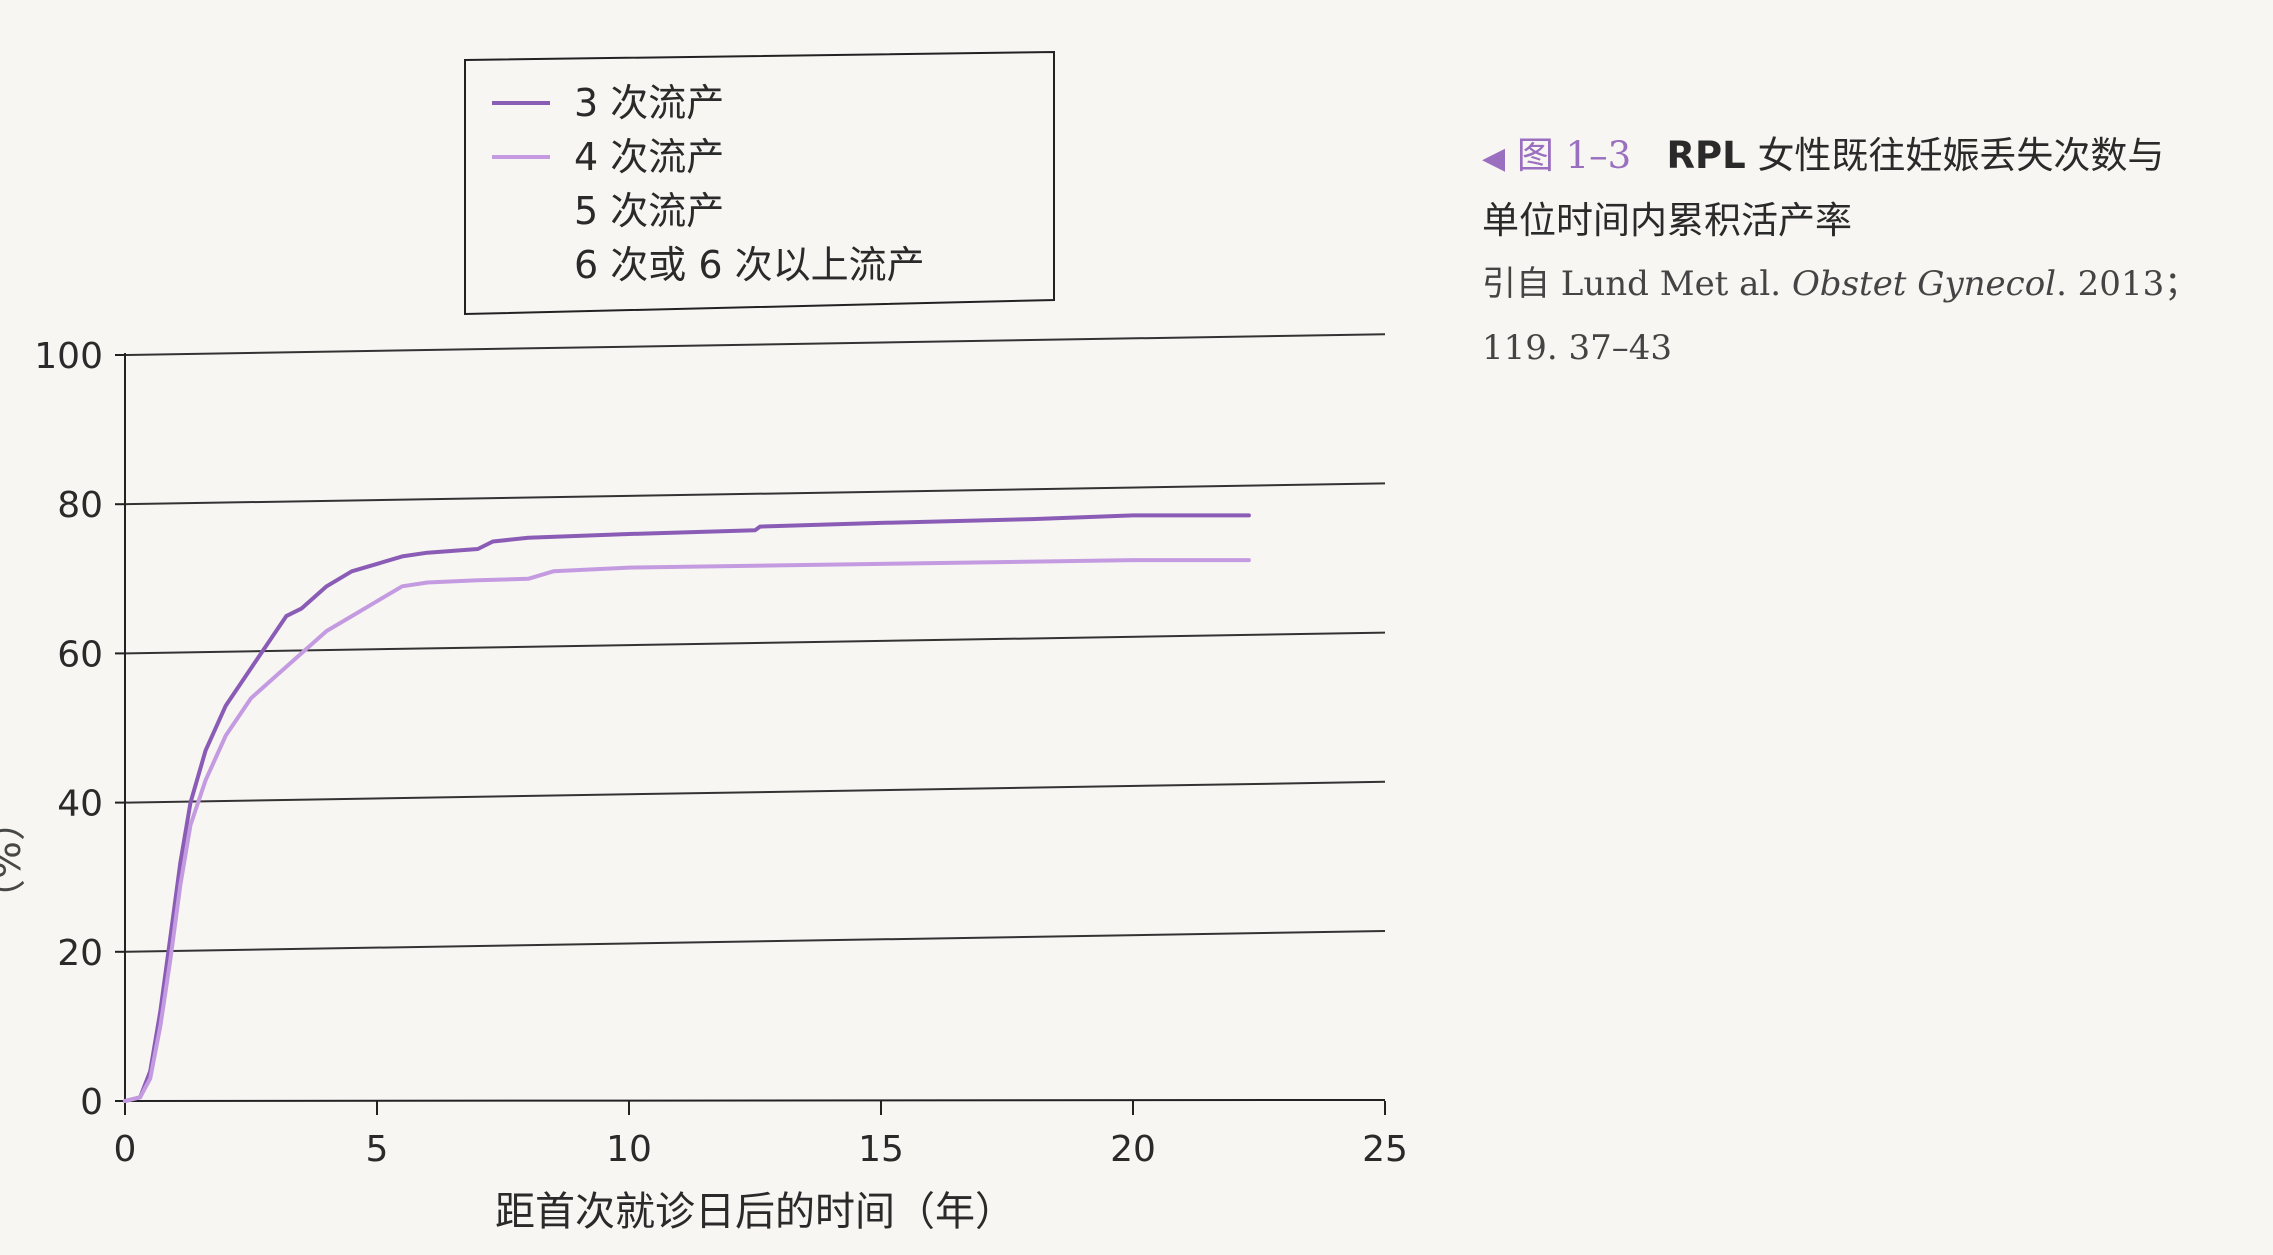 This screenshot has width=2273, height=1255. I want to click on x-axis-line, so click(755, 1100).